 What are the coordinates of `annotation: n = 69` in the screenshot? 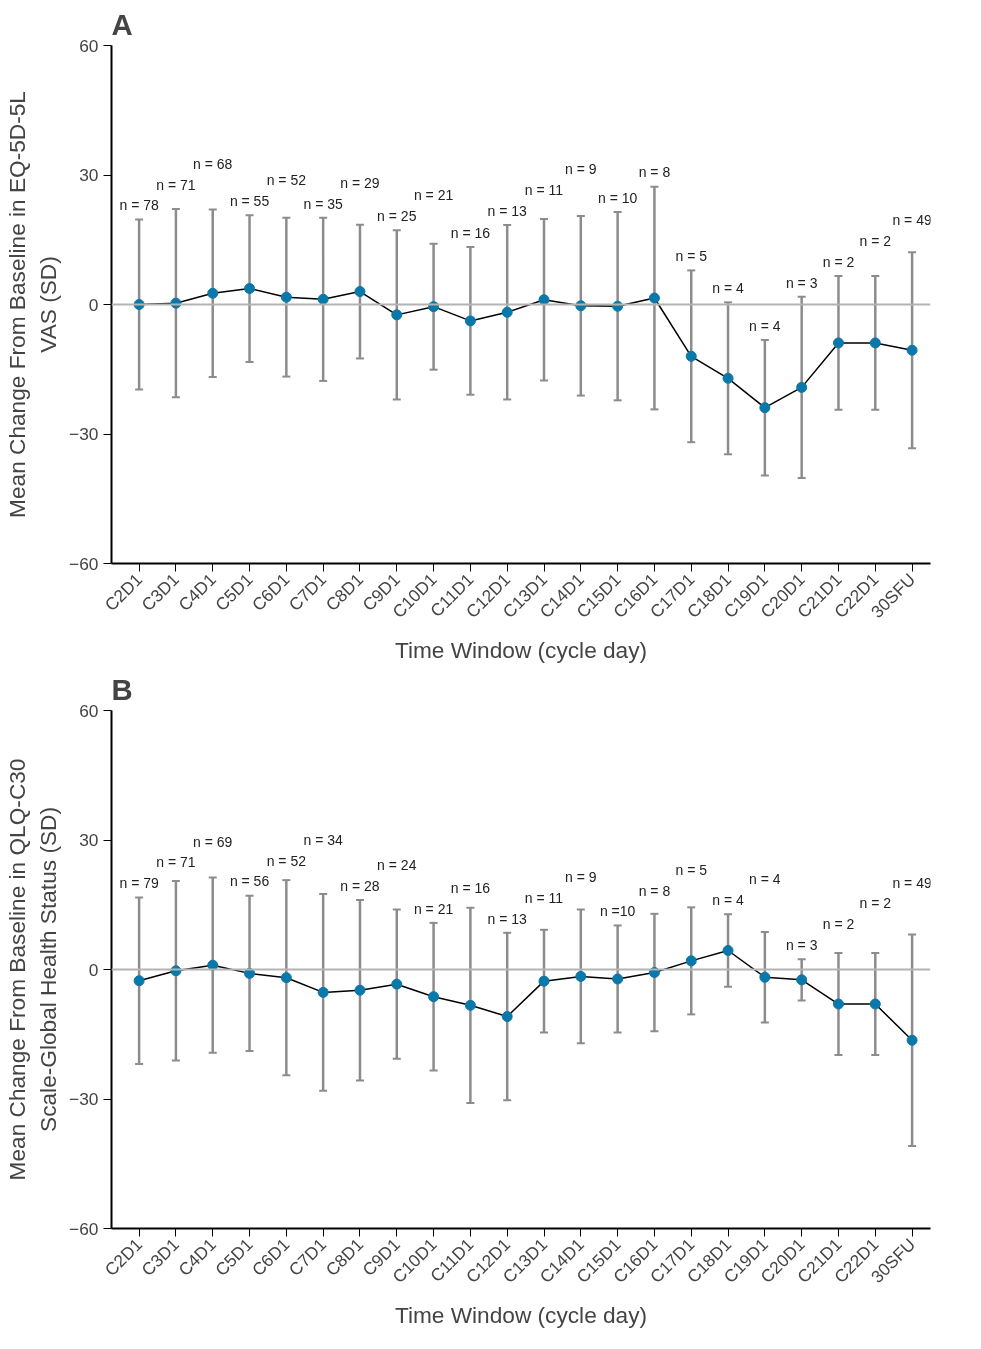 It's located at (213, 841).